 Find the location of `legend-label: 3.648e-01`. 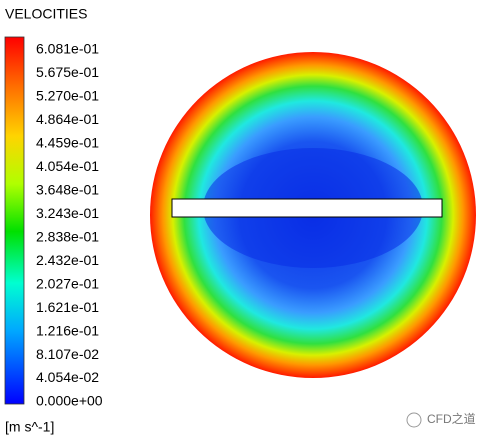

legend-label: 3.648e-01 is located at coordinates (67, 190).